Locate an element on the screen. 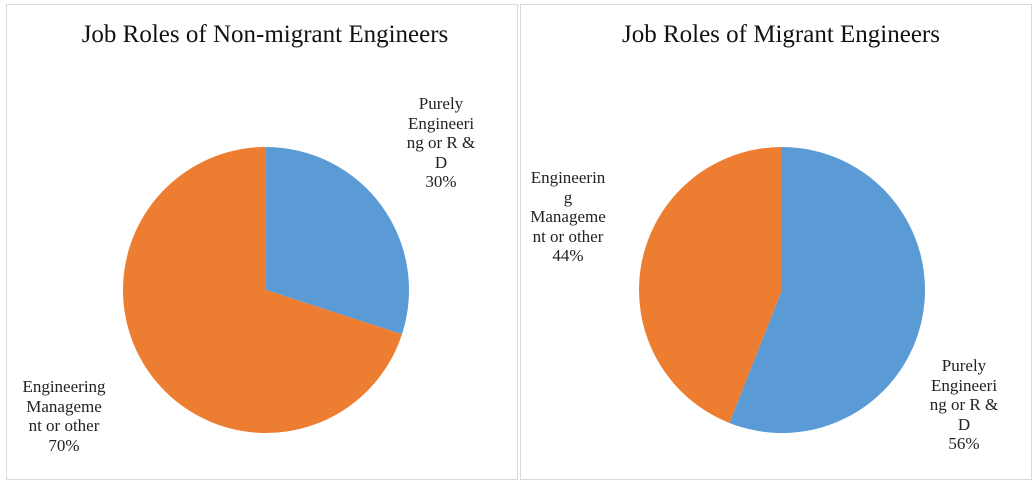  value-label: 44% is located at coordinates (568, 255).